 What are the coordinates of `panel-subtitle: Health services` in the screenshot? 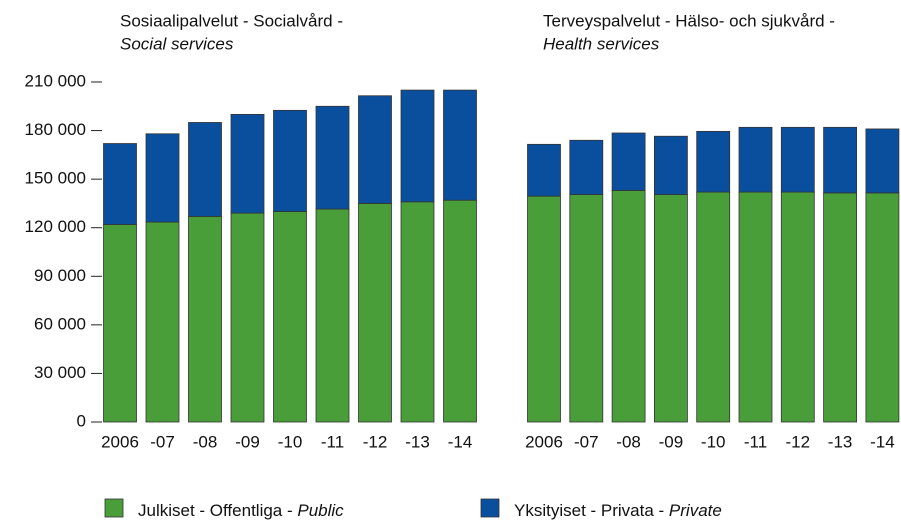 It's located at (601, 43).